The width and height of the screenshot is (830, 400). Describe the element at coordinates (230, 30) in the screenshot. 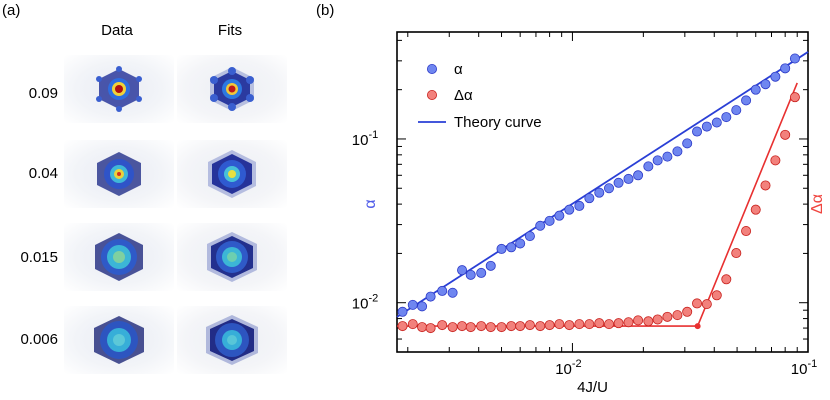

I see `col-header-fits: Fits` at that location.